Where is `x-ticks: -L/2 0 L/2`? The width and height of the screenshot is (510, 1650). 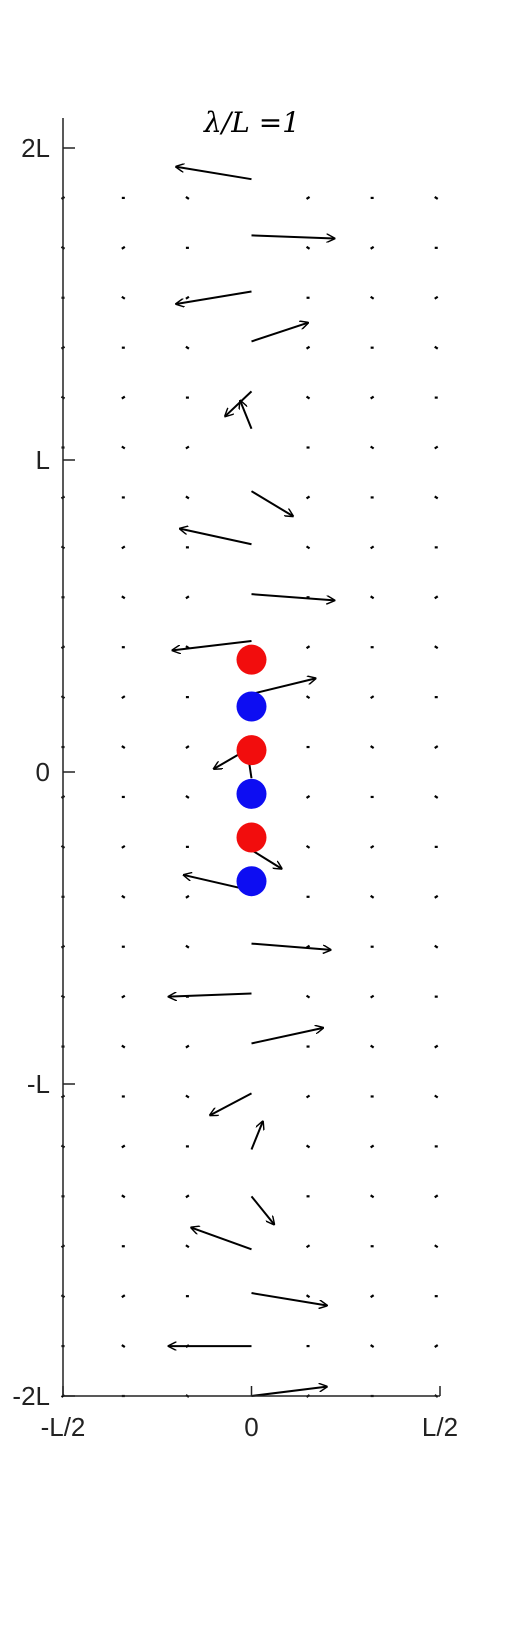
x-ticks: -L/2 0 L/2 is located at coordinates (249, 1414).